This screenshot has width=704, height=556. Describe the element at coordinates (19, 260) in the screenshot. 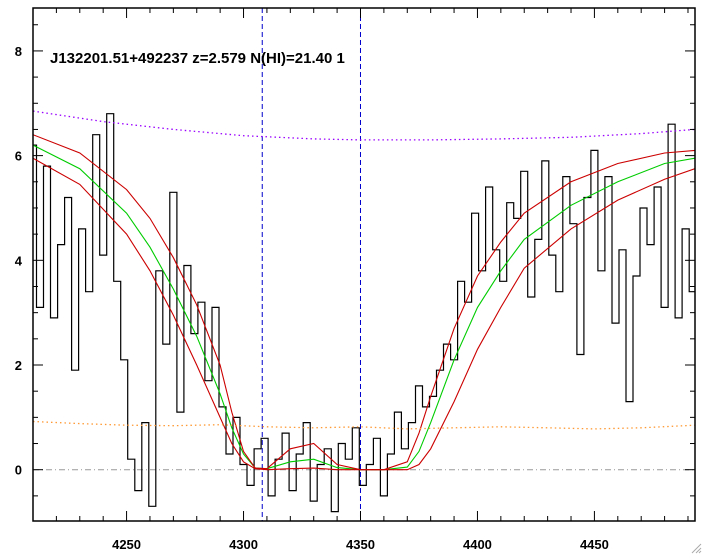

I see `y-tick-label: 4` at that location.